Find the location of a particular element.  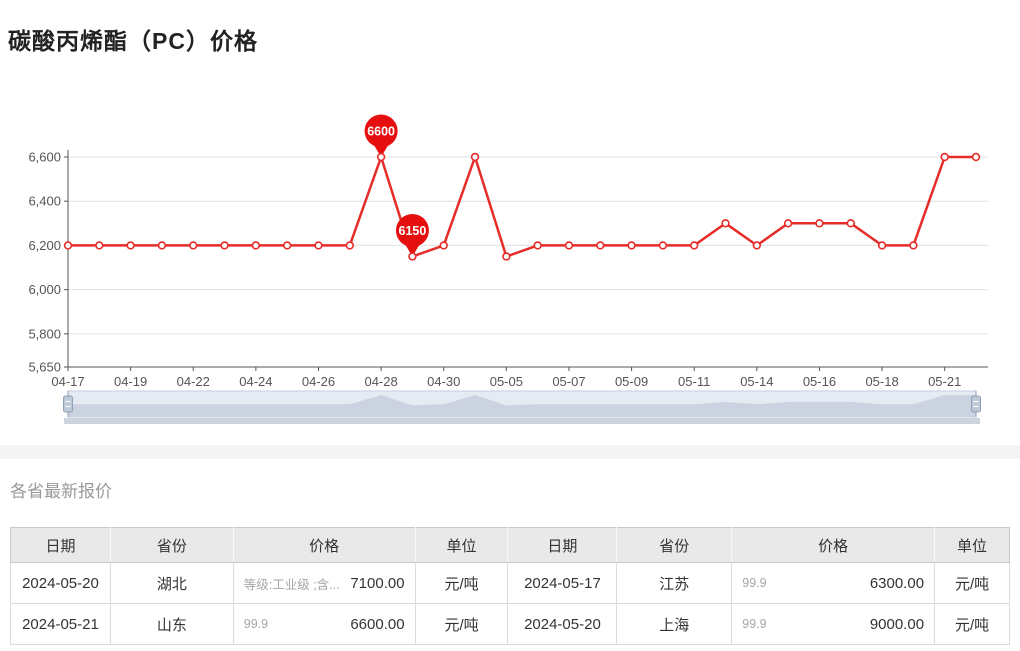

y-axis-label: 5,800 is located at coordinates (44, 333).